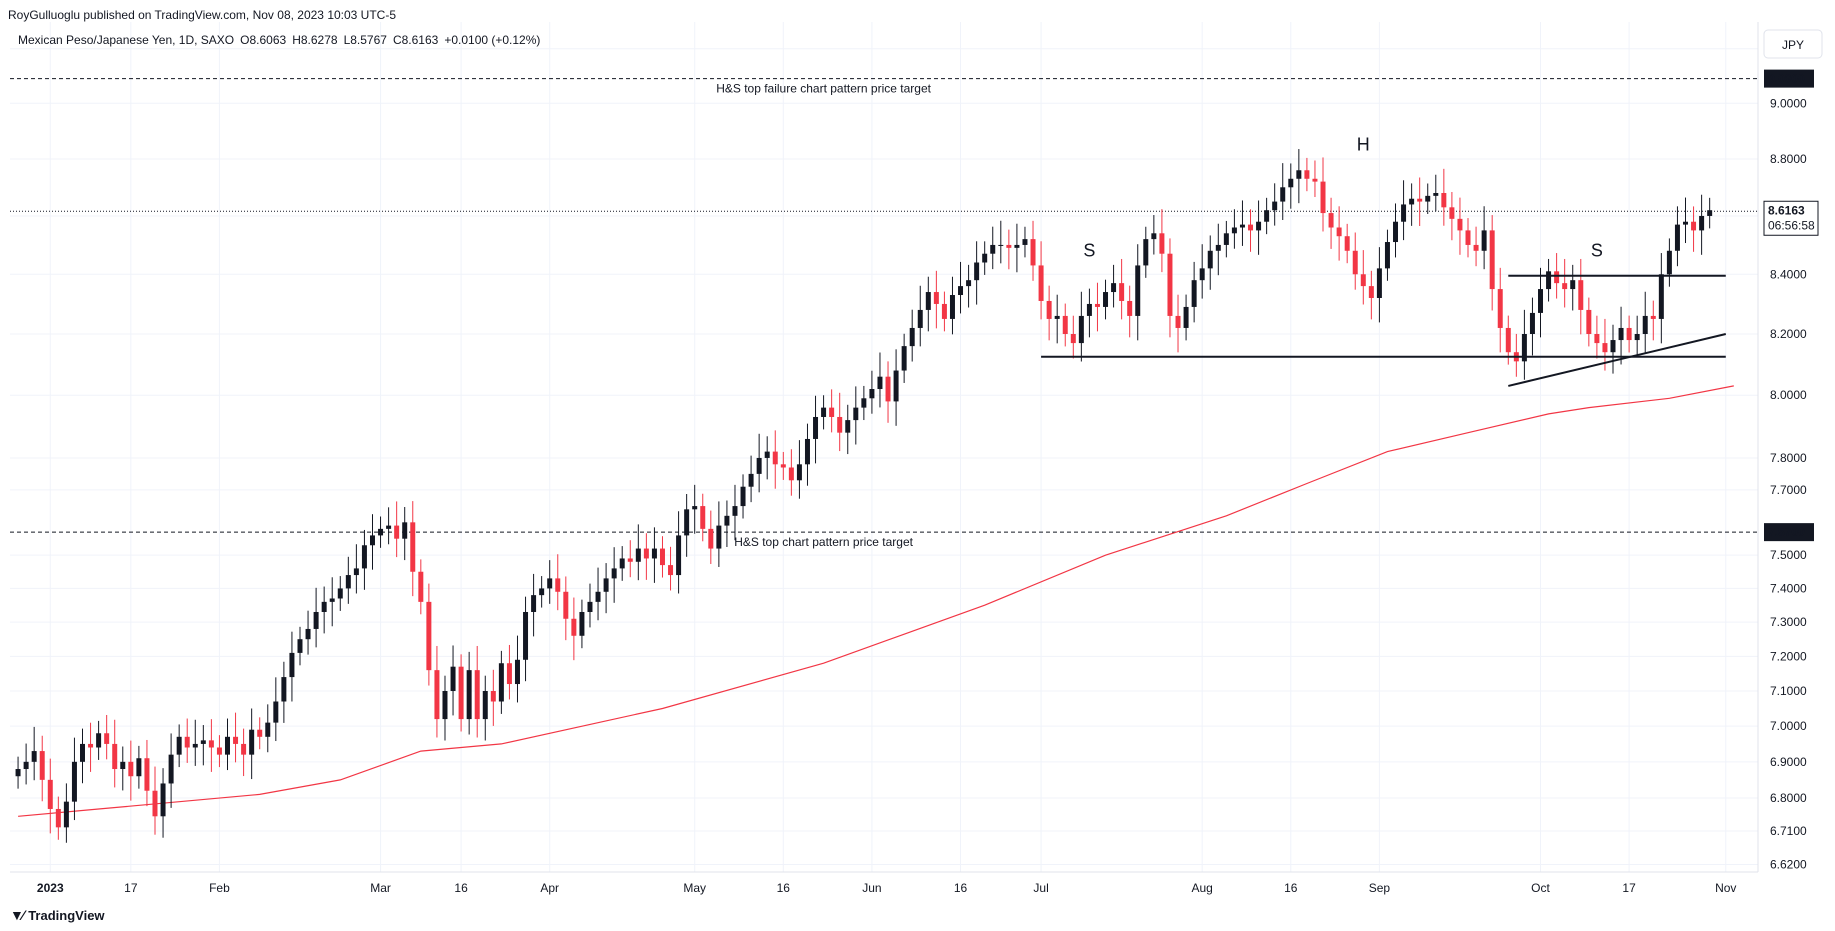  What do you see at coordinates (1788, 588) in the screenshot?
I see `price-tick-label: 7.4000` at bounding box center [1788, 588].